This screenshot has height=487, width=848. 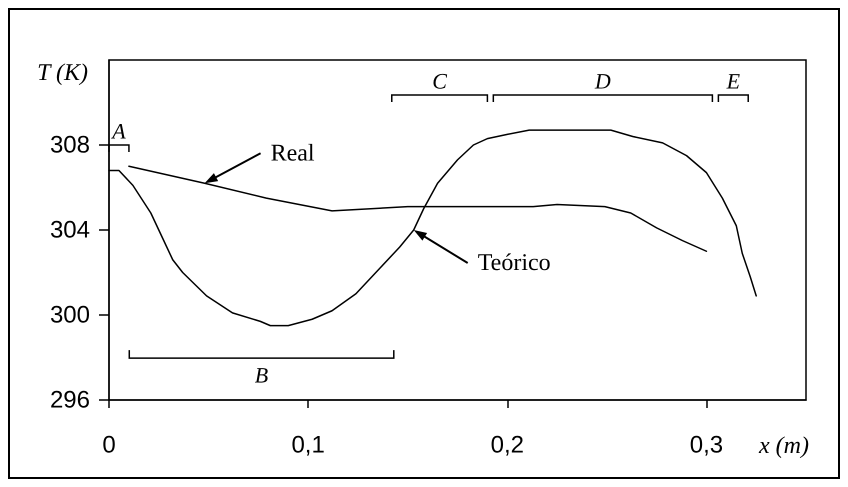 What do you see at coordinates (514, 263) in the screenshot?
I see `annotation: Teórico` at bounding box center [514, 263].